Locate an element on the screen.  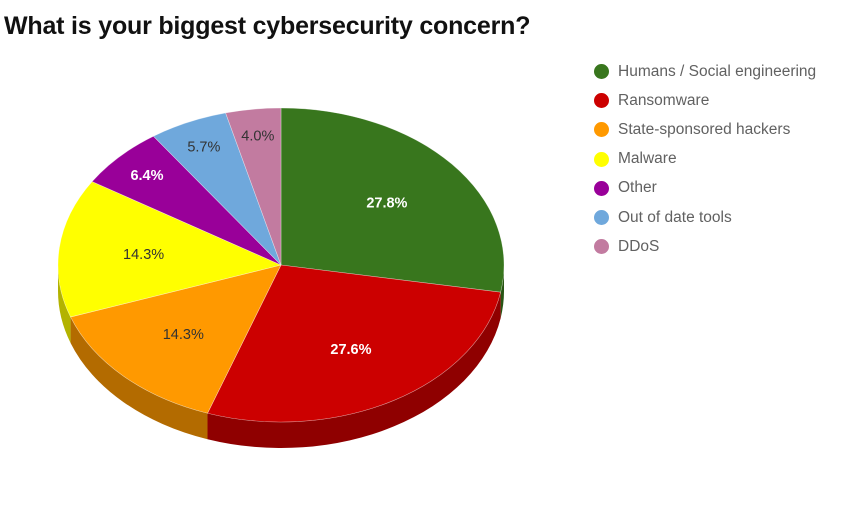
legend-label: Malware is located at coordinates (647, 159).